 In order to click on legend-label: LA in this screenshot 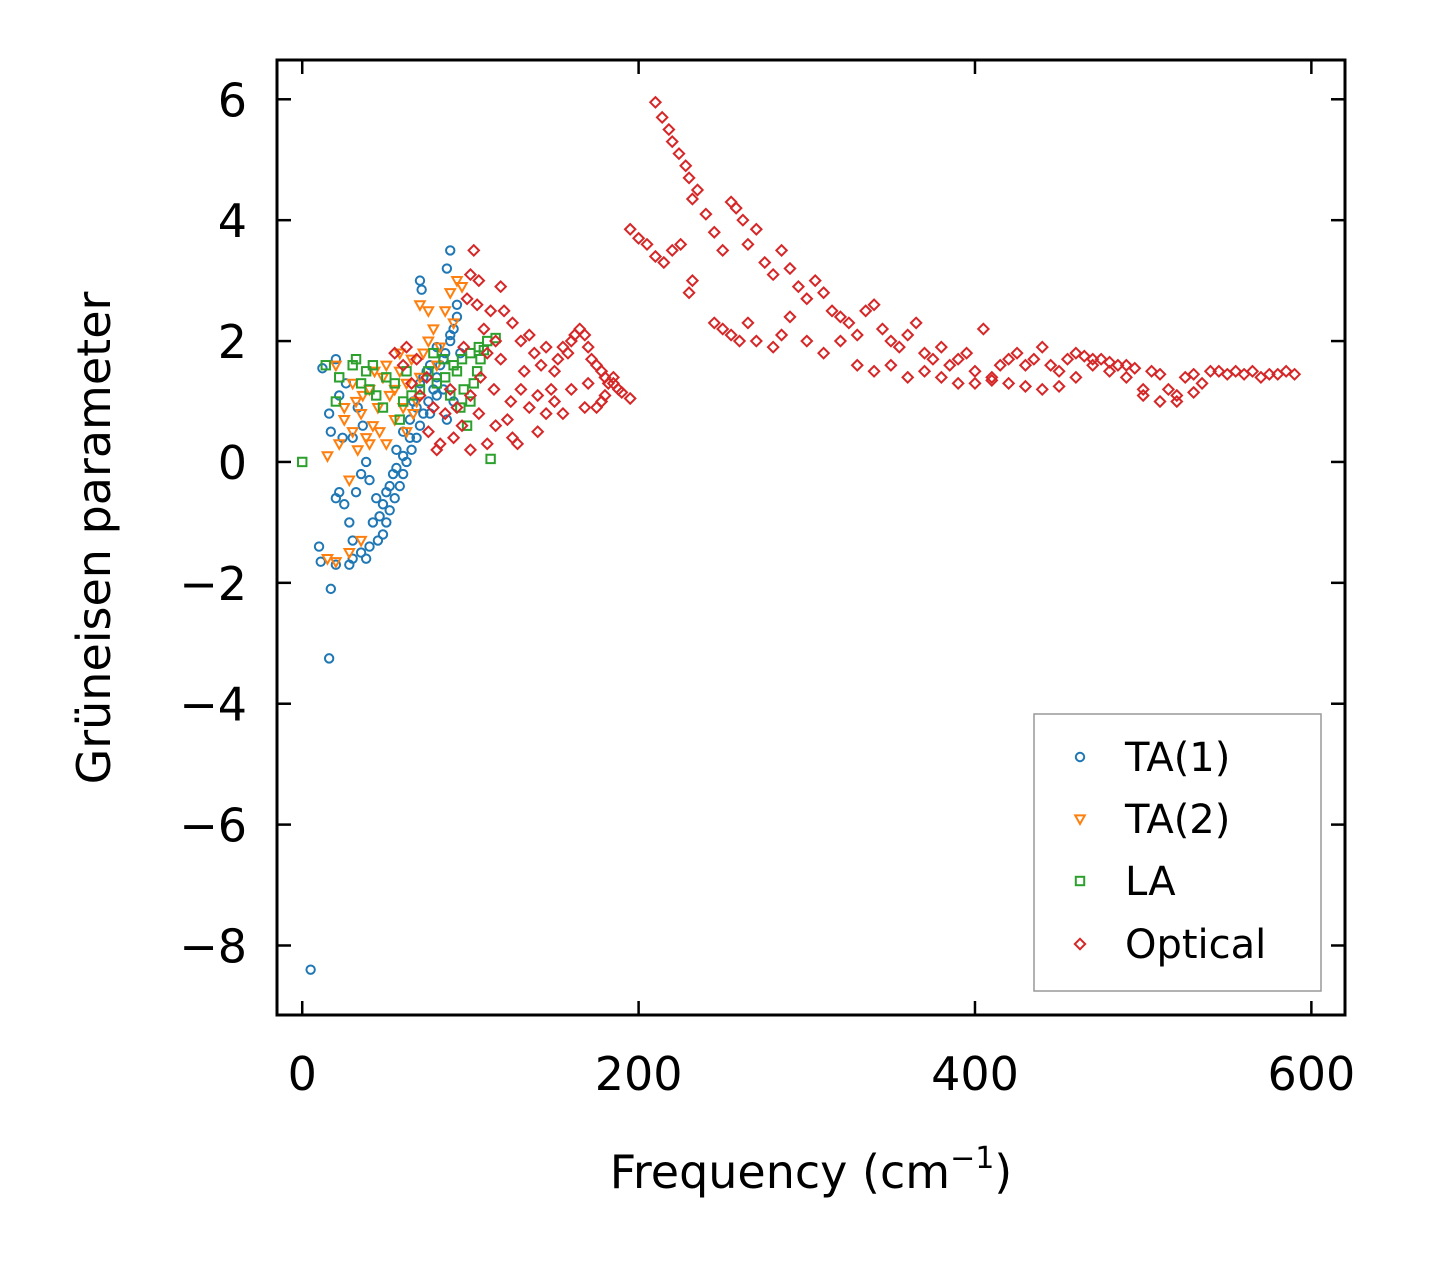, I will do `click(1150, 882)`.